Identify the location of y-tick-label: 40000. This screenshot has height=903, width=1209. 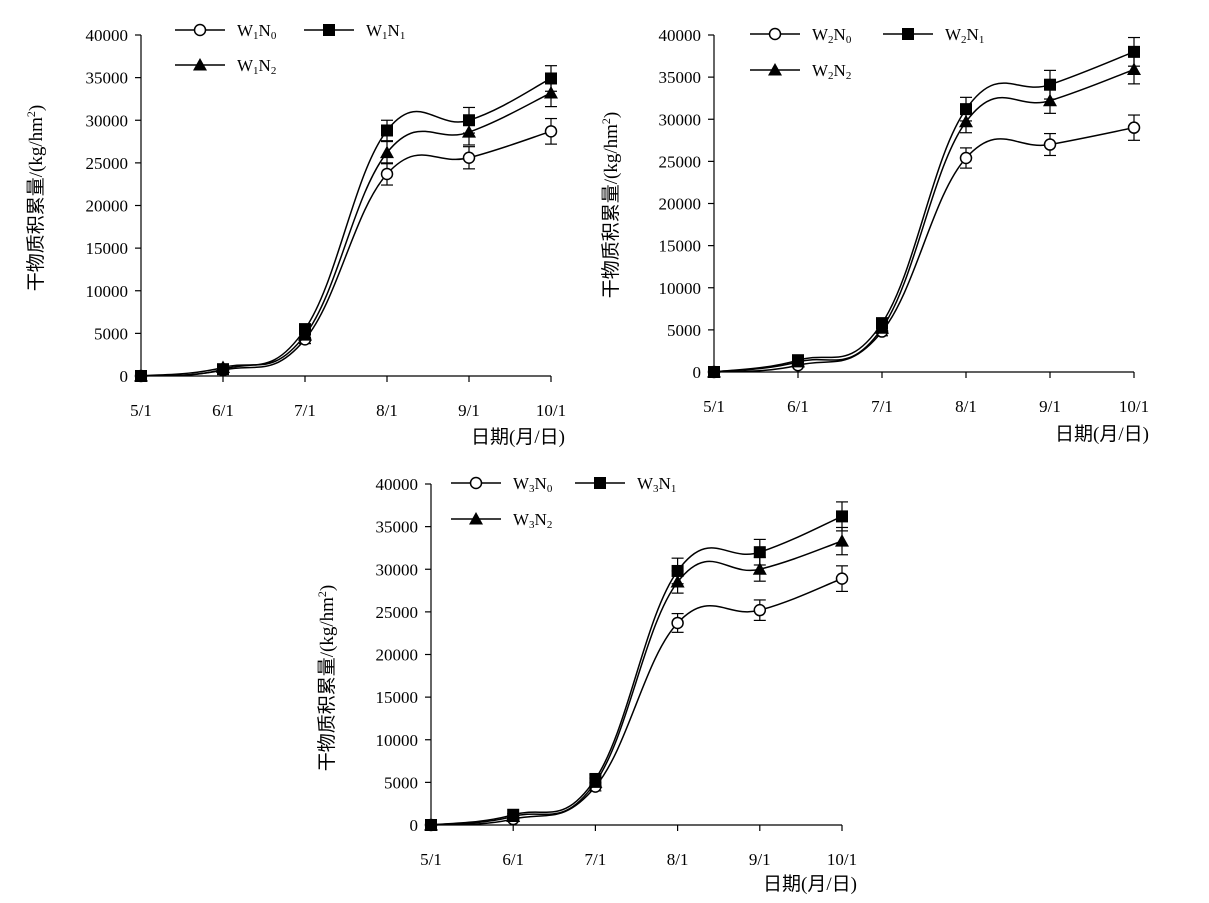
(680, 35).